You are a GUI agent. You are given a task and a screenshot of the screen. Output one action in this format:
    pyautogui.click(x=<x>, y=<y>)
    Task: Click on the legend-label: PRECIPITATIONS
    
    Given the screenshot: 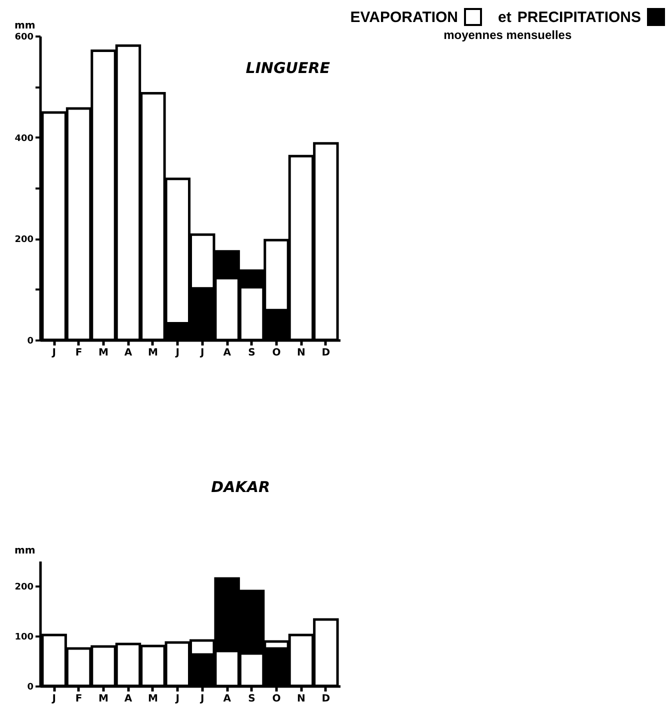 What is the action you would take?
    pyautogui.click(x=579, y=17)
    